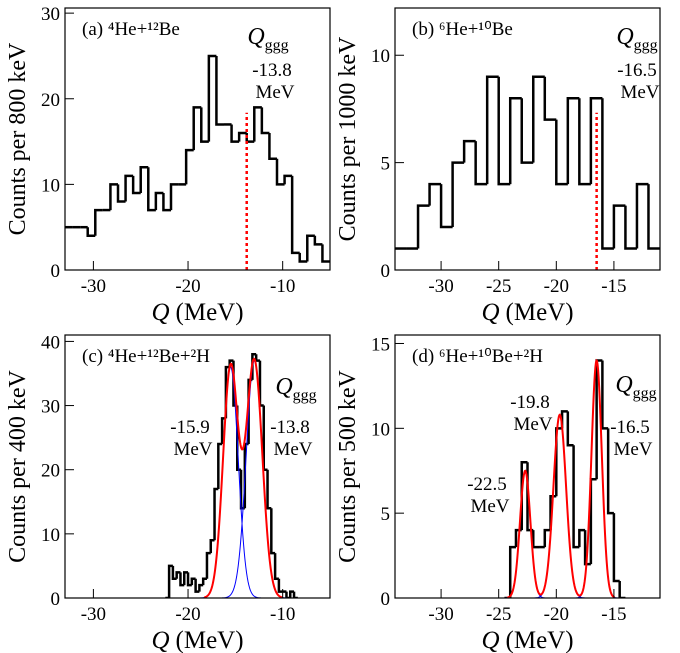 Image resolution: width=680 pixels, height=653 pixels. I want to click on annotation-value: -22.5, so click(487, 484).